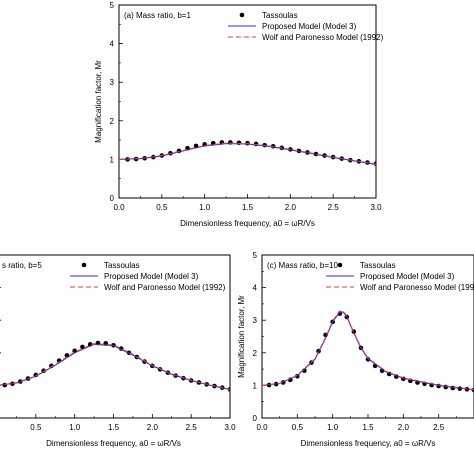  Describe the element at coordinates (157, 15) in the screenshot. I see `panel-label: (a) Mass ratio, b=1` at that location.